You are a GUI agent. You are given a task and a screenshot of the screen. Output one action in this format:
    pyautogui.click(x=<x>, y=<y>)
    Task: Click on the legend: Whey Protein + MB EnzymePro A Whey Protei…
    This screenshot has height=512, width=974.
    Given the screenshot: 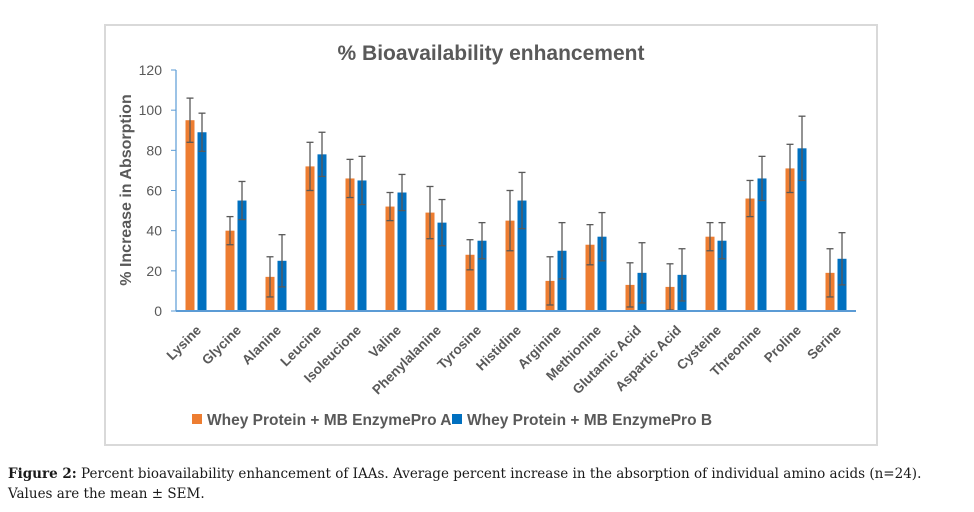 What is the action you would take?
    pyautogui.click(x=452, y=420)
    